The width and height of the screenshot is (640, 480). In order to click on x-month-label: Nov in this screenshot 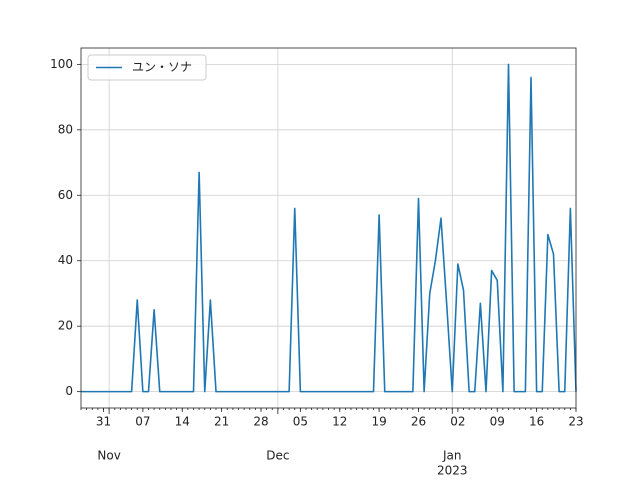, I will do `click(108, 456)`.